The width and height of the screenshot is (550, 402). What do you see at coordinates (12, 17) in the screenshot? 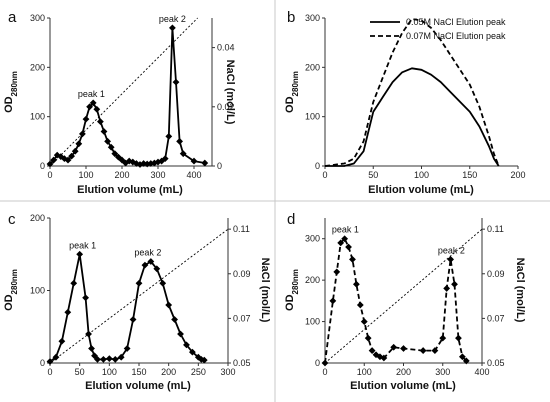
I see `panel-label: a` at bounding box center [12, 17].